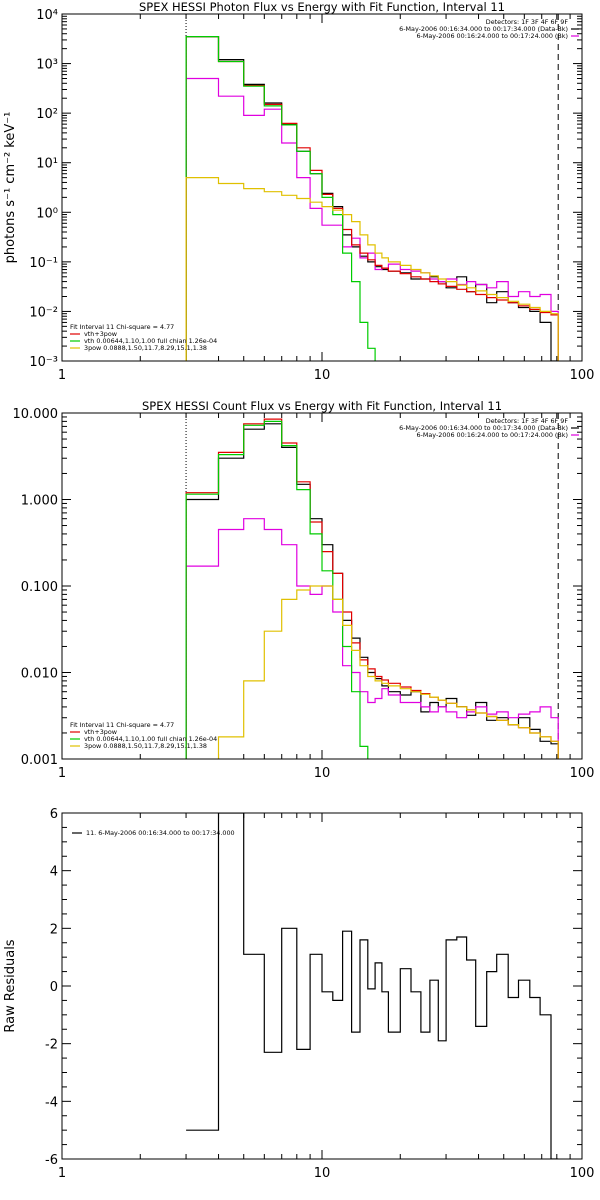 The image size is (600, 1200). What do you see at coordinates (39, 674) in the screenshot?
I see `y-tick-label: 0.010` at bounding box center [39, 674].